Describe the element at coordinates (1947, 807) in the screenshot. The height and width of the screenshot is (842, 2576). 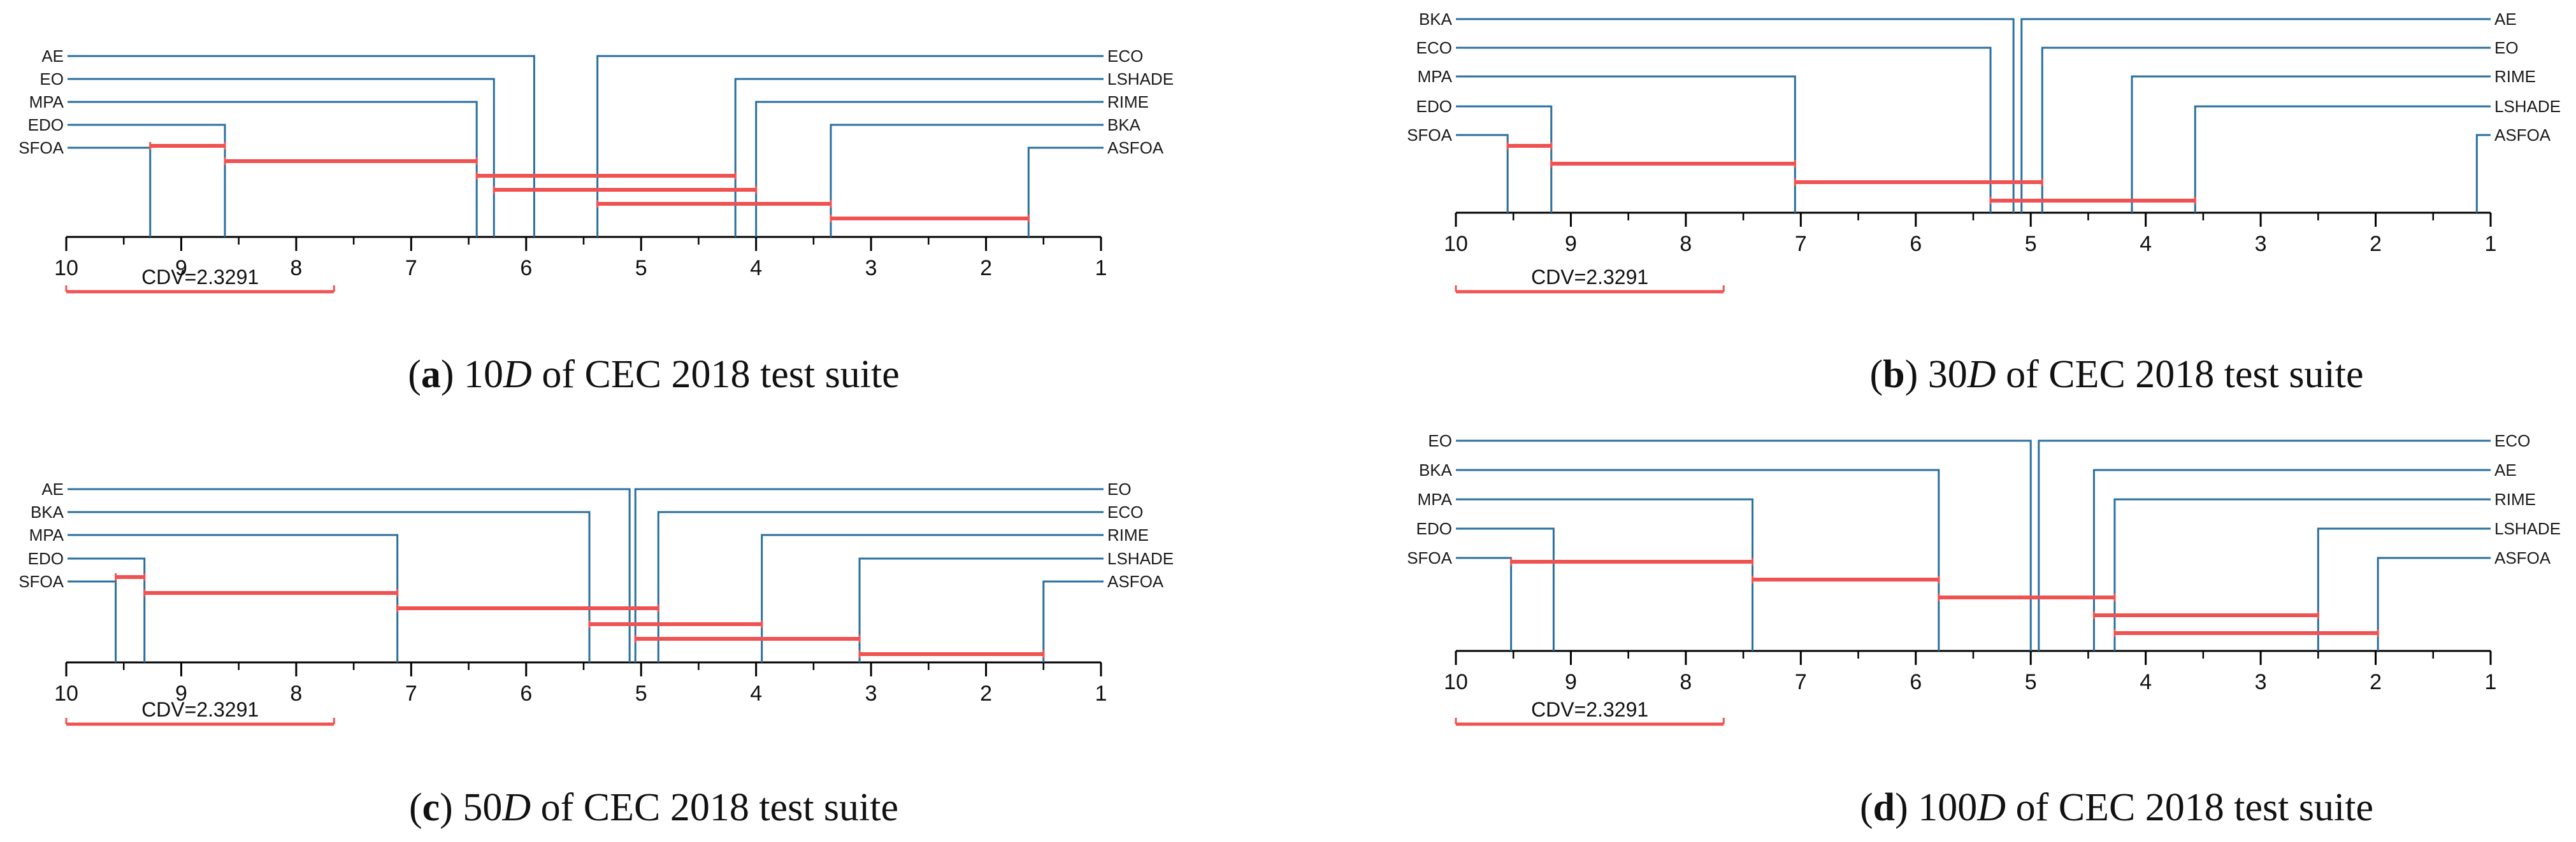
I see `caption-dim: 100` at that location.